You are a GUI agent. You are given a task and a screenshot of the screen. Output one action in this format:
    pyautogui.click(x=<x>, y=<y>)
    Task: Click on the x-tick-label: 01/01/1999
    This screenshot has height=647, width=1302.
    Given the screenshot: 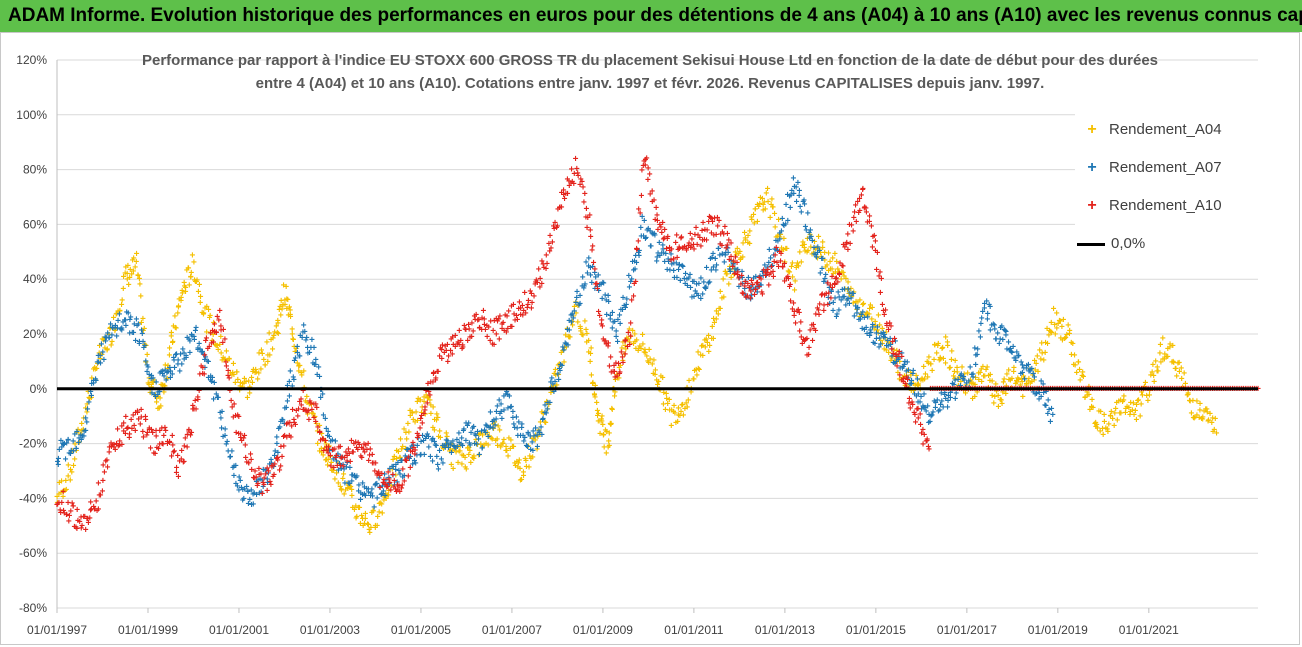 What is the action you would take?
    pyautogui.click(x=148, y=630)
    